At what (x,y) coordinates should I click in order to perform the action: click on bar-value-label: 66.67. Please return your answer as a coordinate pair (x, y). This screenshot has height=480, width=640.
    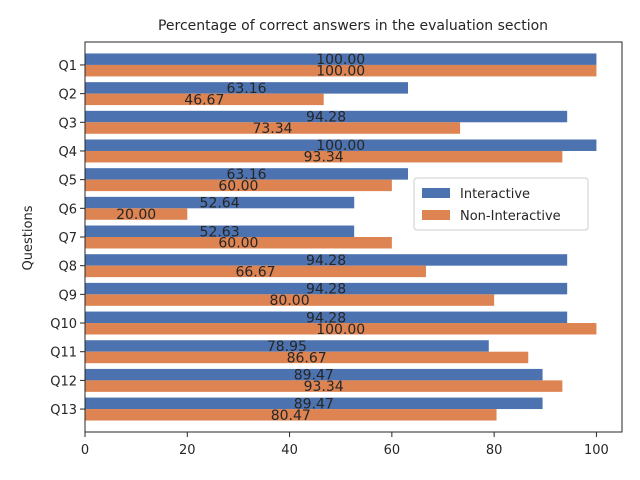
    Looking at the image, I should click on (255, 272).